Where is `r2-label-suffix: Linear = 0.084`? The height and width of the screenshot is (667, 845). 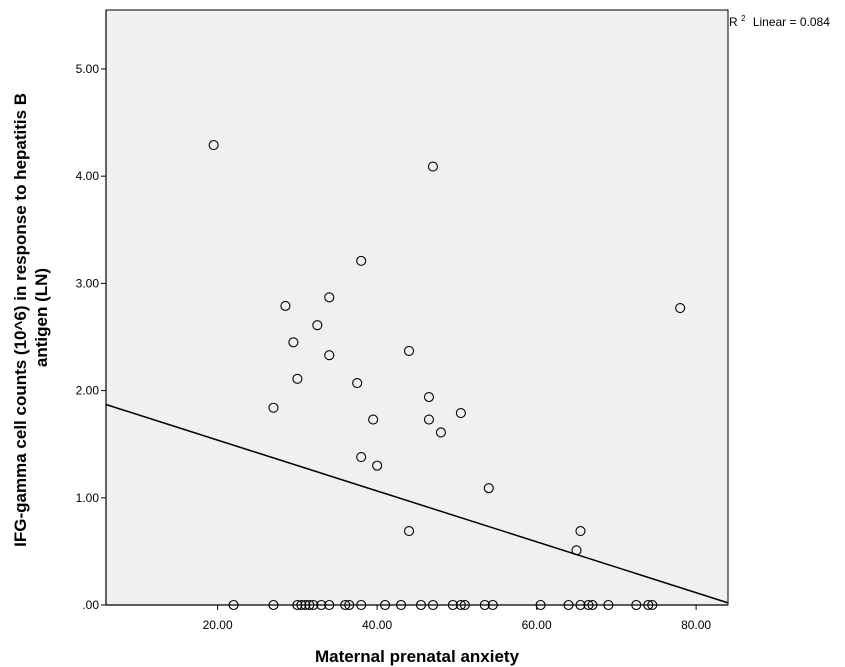 r2-label-suffix: Linear = 0.084 is located at coordinates (791, 22).